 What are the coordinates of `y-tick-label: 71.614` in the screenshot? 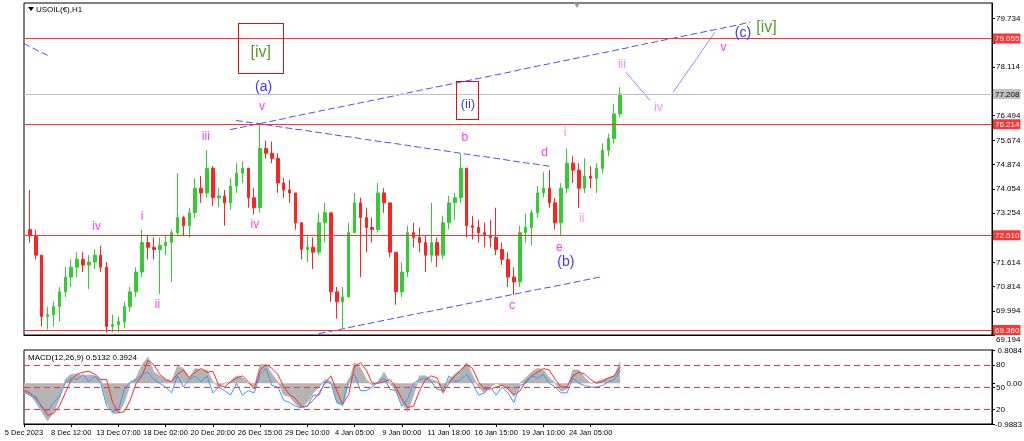 It's located at (1009, 262).